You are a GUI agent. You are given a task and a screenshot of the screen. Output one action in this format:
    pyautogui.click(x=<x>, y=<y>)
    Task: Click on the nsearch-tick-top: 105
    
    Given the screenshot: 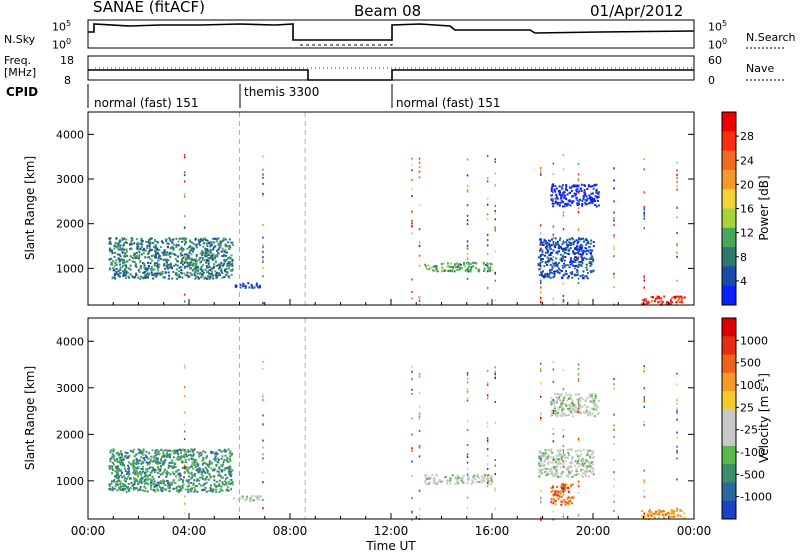 What is the action you would take?
    pyautogui.click(x=718, y=26)
    